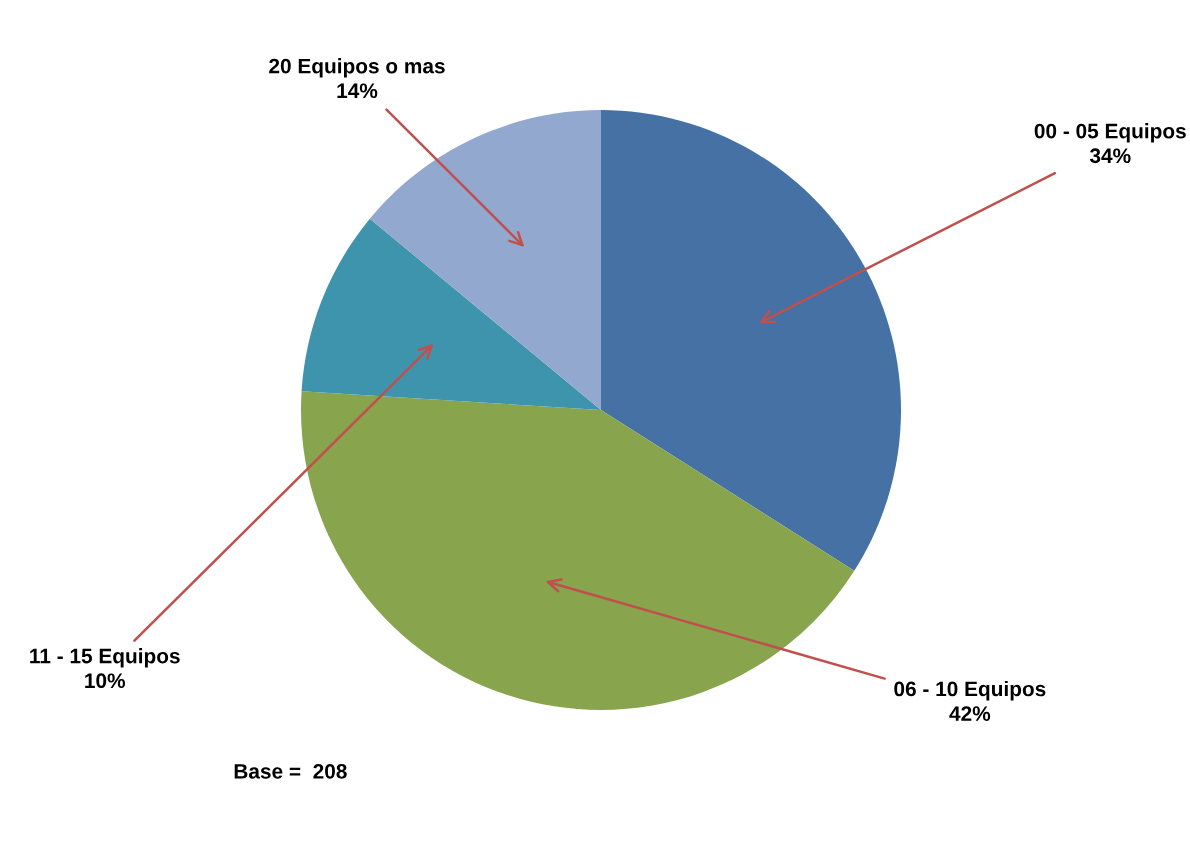 This screenshot has height=844, width=1190. Describe the element at coordinates (970, 713) in the screenshot. I see `data-label: 42%` at that location.